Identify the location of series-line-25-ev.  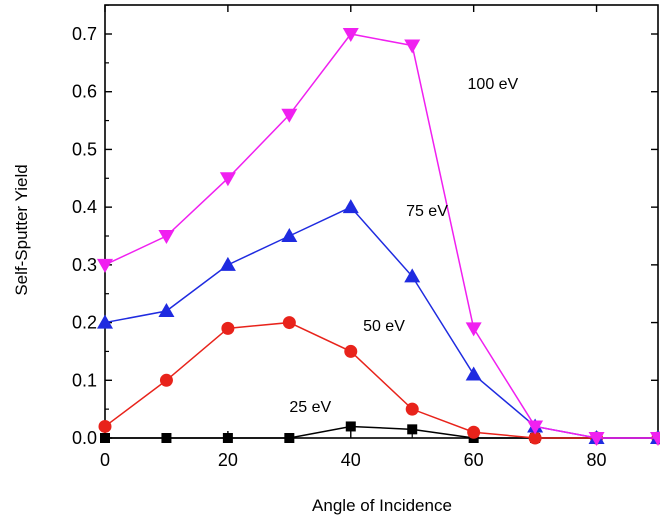
(381, 432).